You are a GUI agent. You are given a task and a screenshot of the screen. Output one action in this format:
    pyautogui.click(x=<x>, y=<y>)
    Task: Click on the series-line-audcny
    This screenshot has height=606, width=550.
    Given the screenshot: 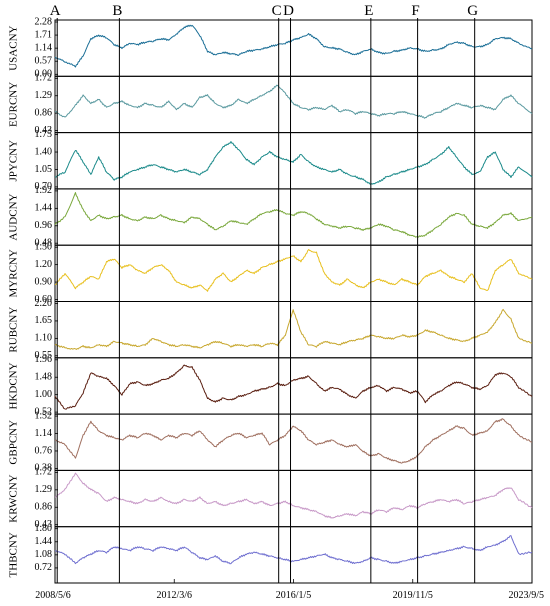 What is the action you would take?
    pyautogui.click(x=293, y=215)
    